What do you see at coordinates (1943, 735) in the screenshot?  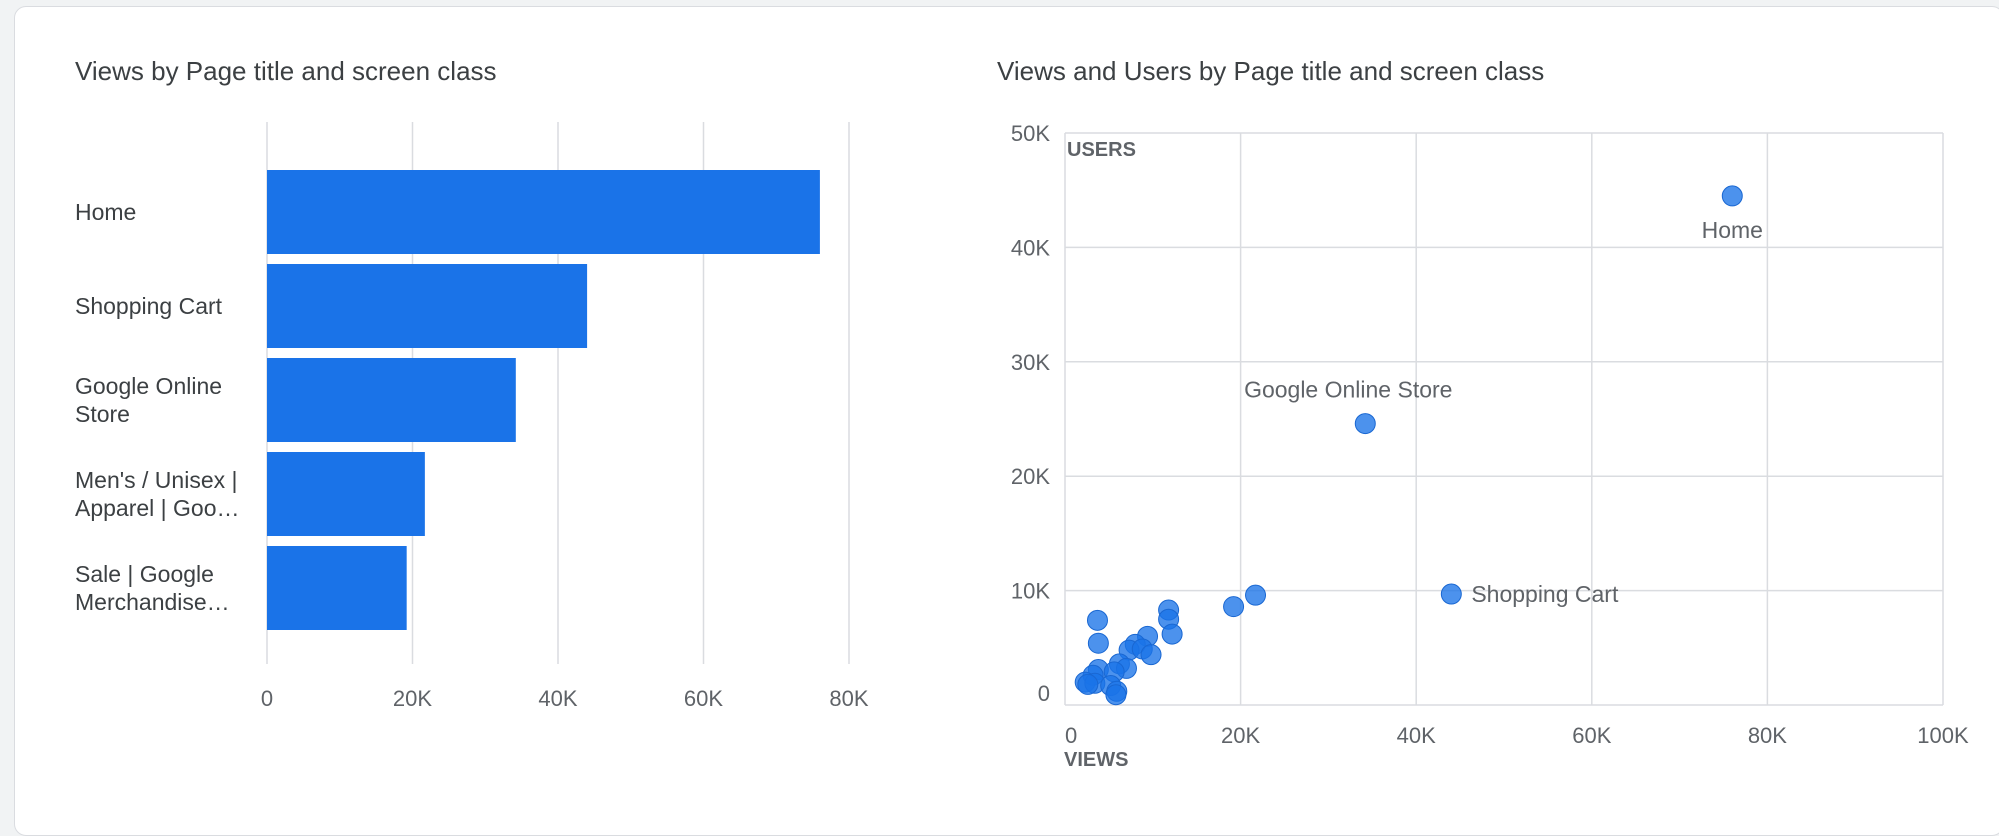 I see `scatter-x-tick-label: 100K` at bounding box center [1943, 735].